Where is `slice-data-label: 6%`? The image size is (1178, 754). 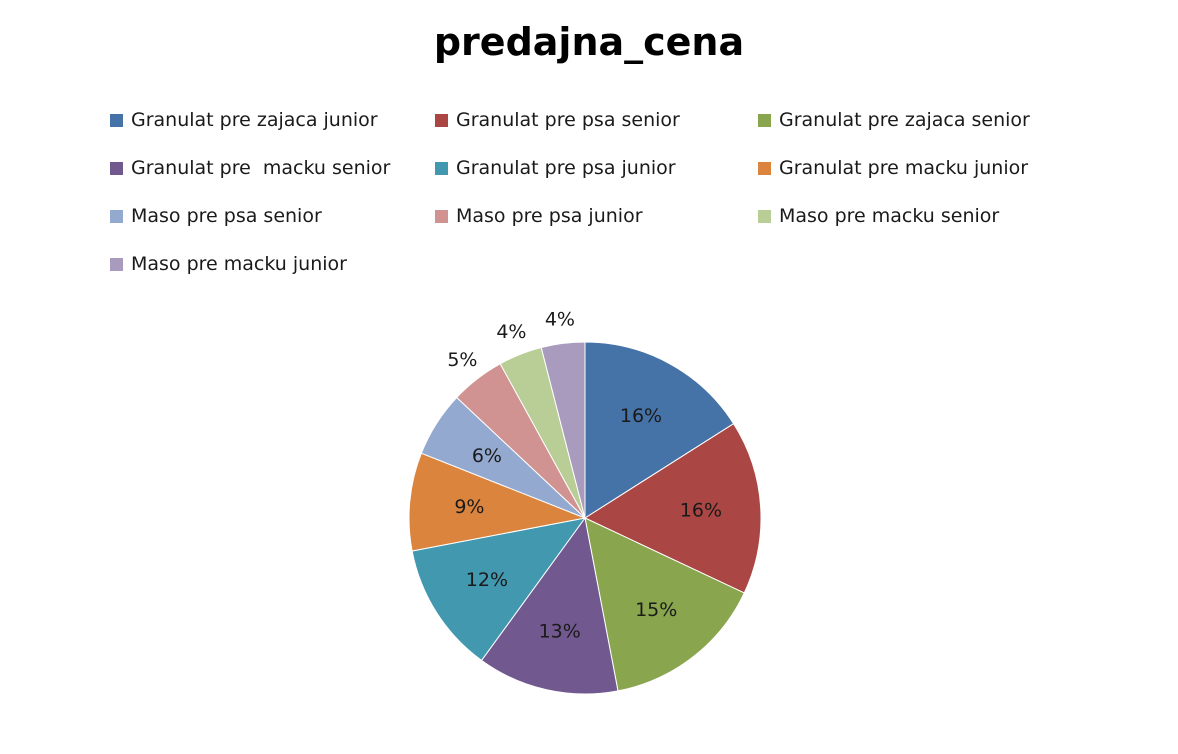 slice-data-label: 6% is located at coordinates (487, 456).